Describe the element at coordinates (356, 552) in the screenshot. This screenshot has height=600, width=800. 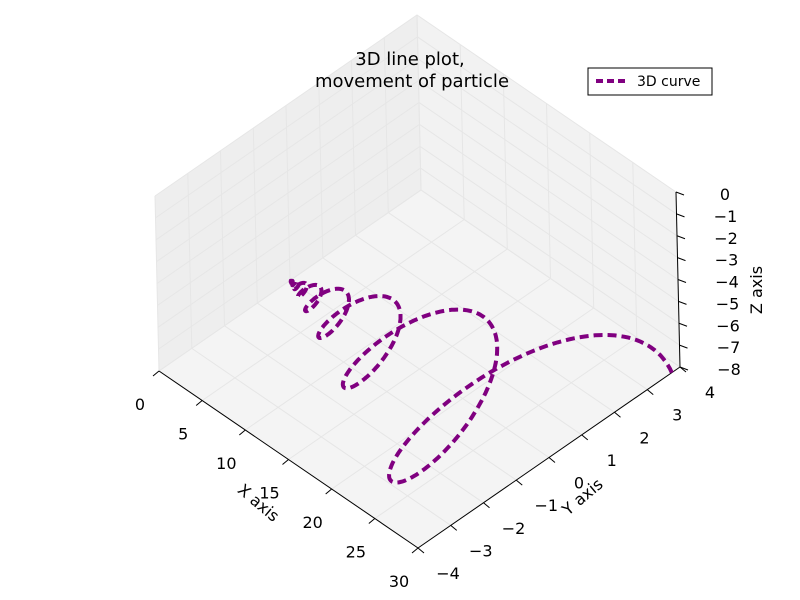
I see `x-tick-label: 25` at that location.